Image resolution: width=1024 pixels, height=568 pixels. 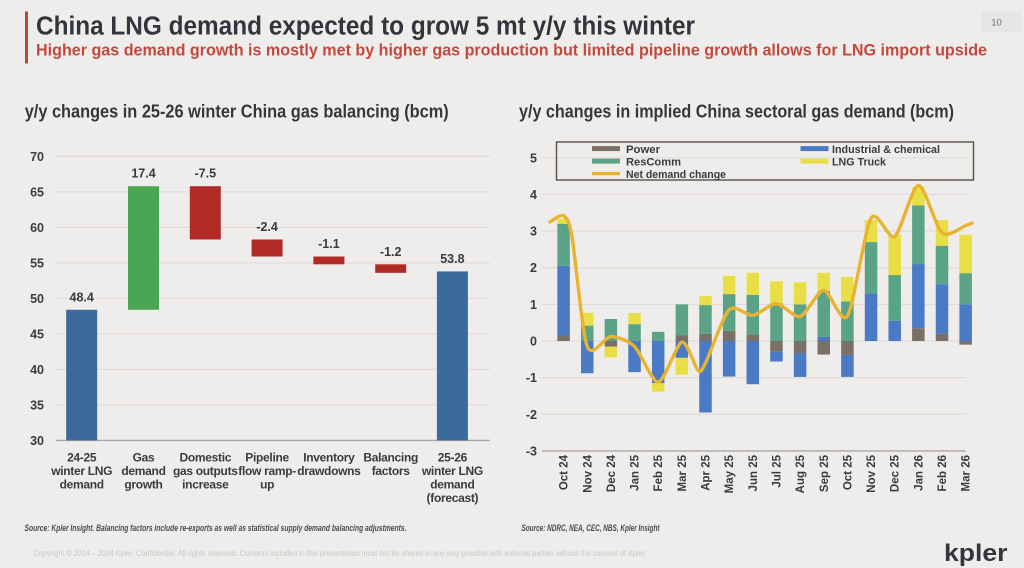 What do you see at coordinates (37, 263) in the screenshot?
I see `svg-text: 55` at bounding box center [37, 263].